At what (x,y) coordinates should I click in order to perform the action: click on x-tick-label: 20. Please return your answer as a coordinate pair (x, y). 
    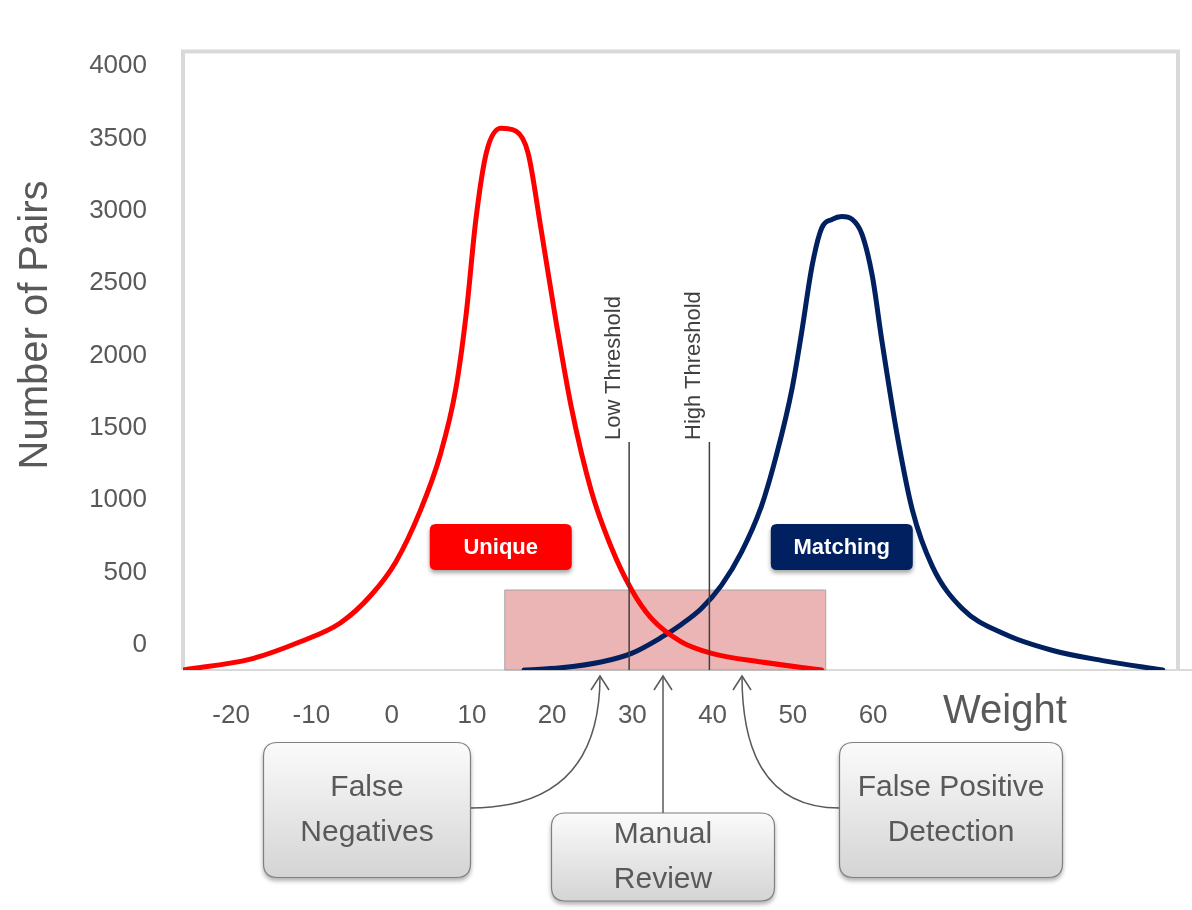
    Looking at the image, I should click on (552, 713).